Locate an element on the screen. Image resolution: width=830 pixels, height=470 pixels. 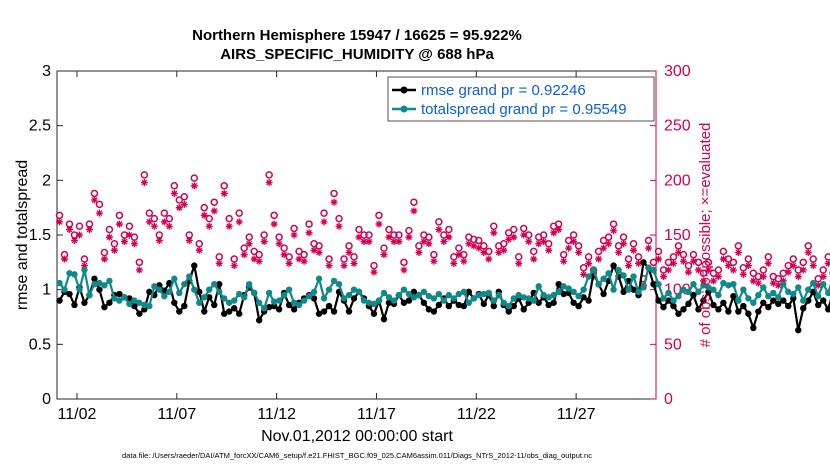
legend-rmse-marker is located at coordinates (404, 90).